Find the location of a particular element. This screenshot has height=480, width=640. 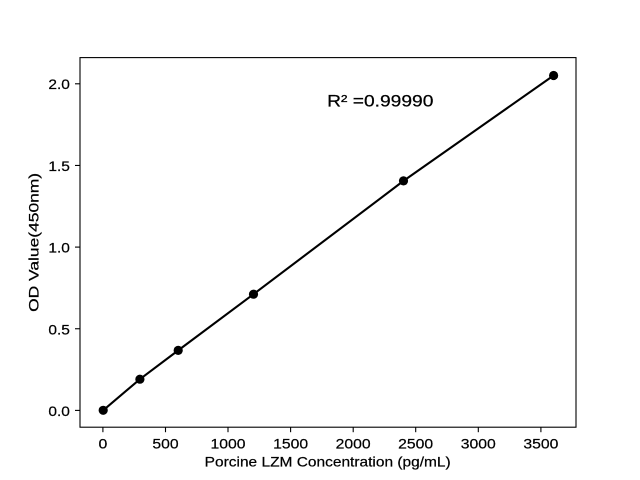

svg-text: 2.0 is located at coordinates (59, 84).